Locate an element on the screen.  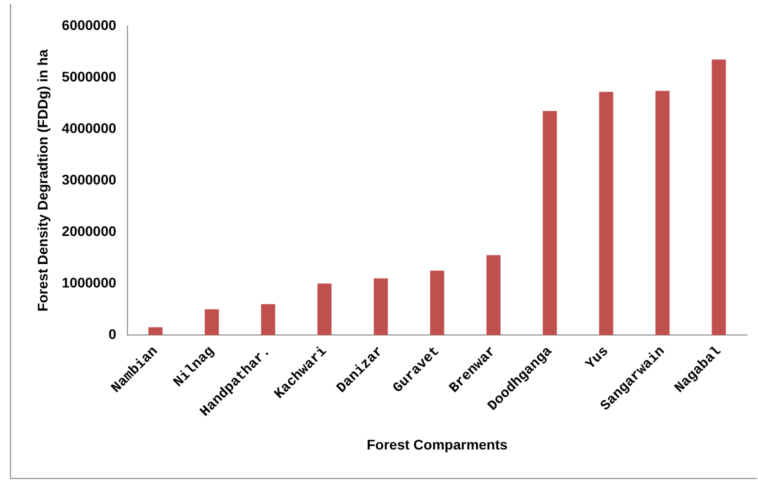
y-tick-label: 4000000 is located at coordinates (89, 128).